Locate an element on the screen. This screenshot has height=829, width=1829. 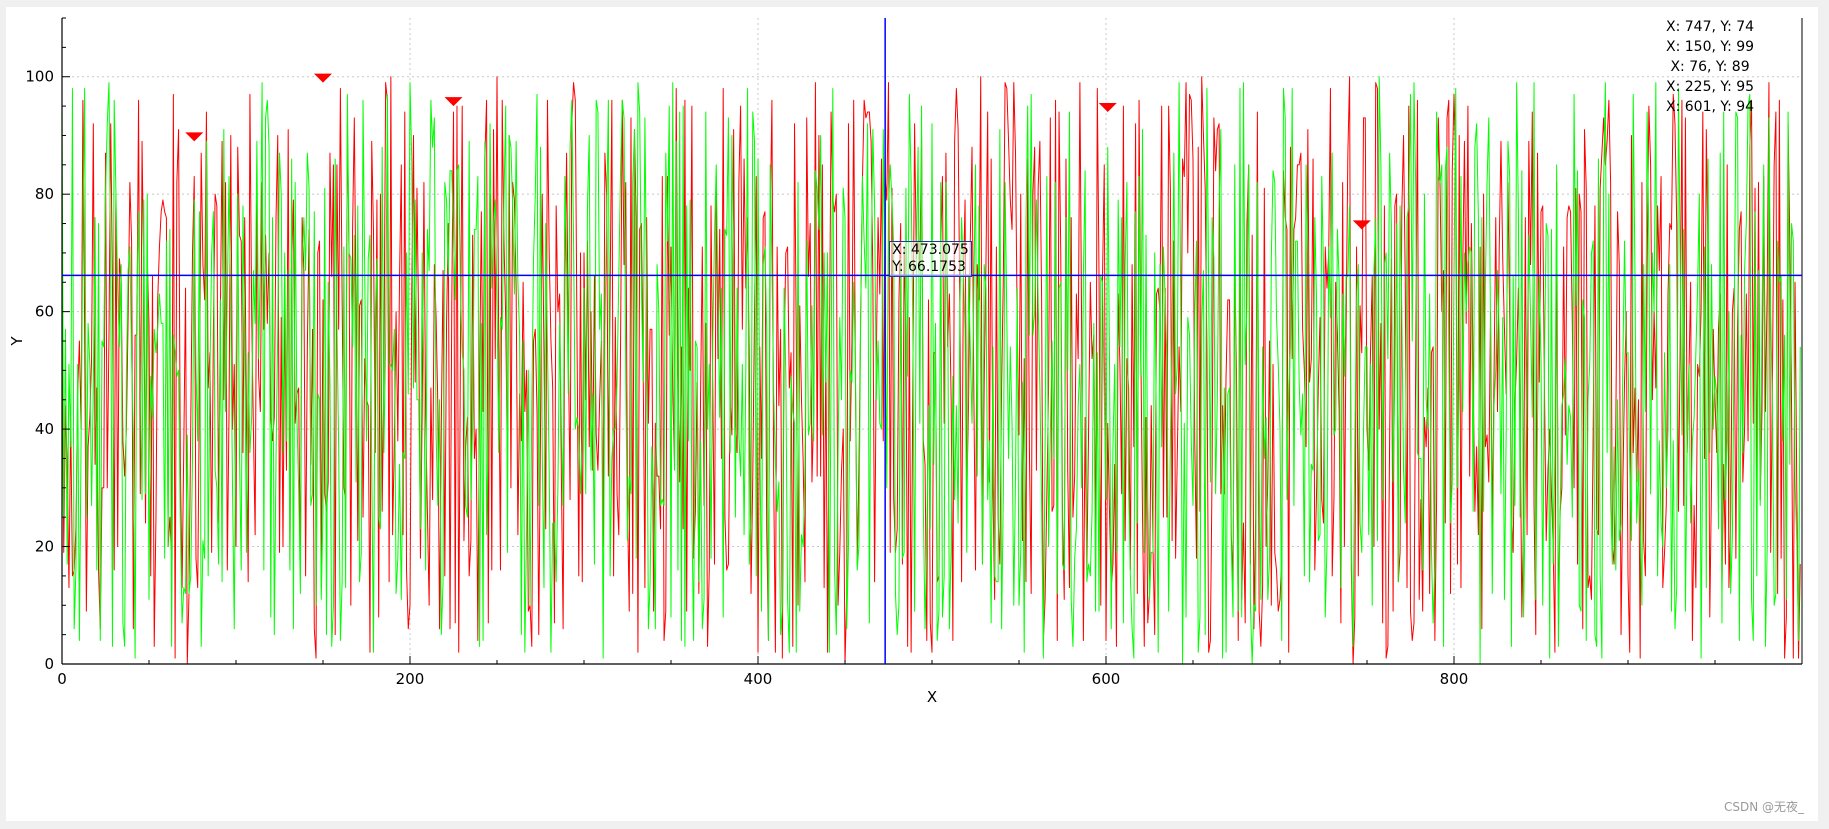
y-tick-label: 40 is located at coordinates (44, 429).